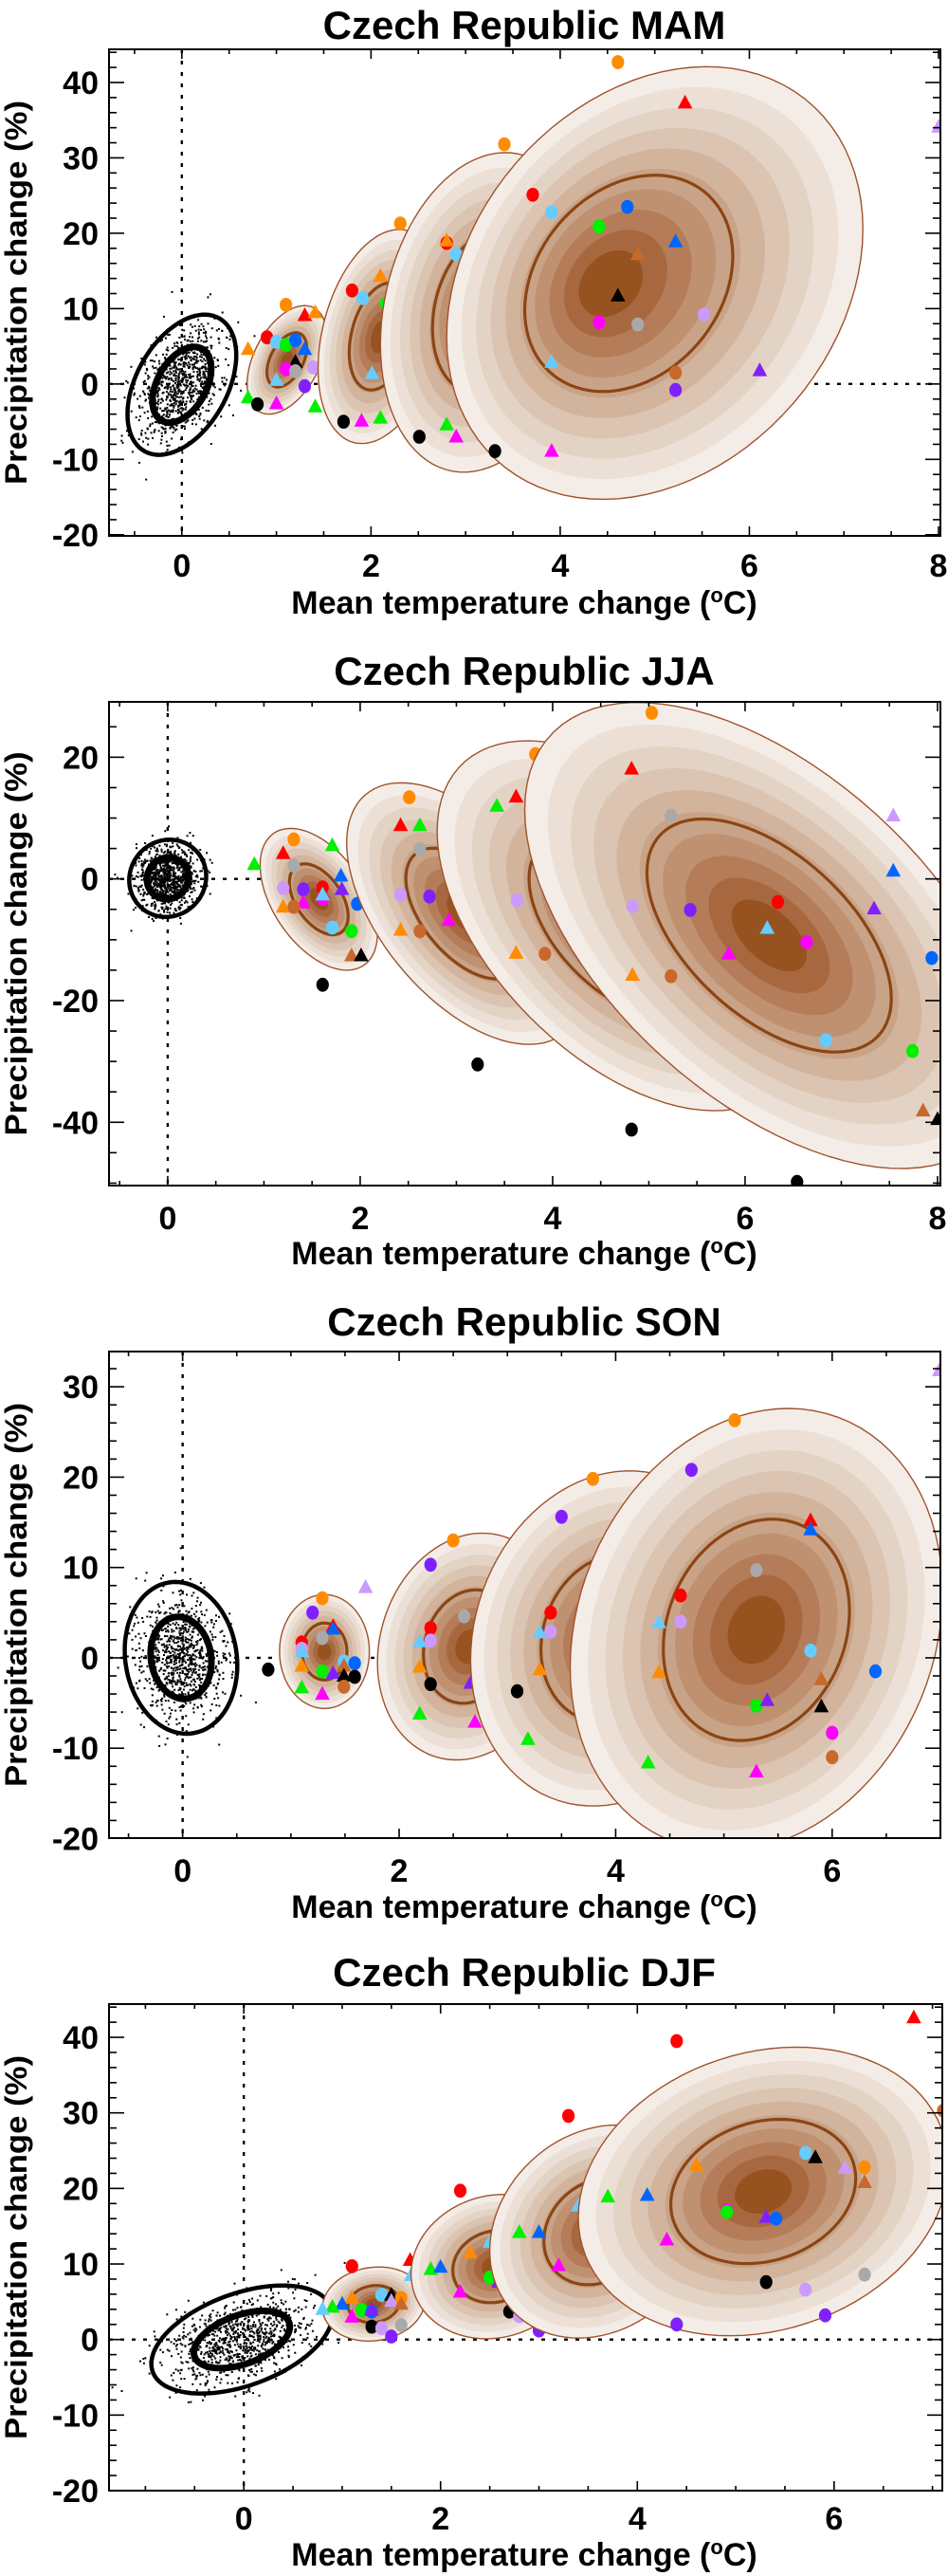 The width and height of the screenshot is (948, 2576). I want to click on marker-brown-circle, so click(545, 954).